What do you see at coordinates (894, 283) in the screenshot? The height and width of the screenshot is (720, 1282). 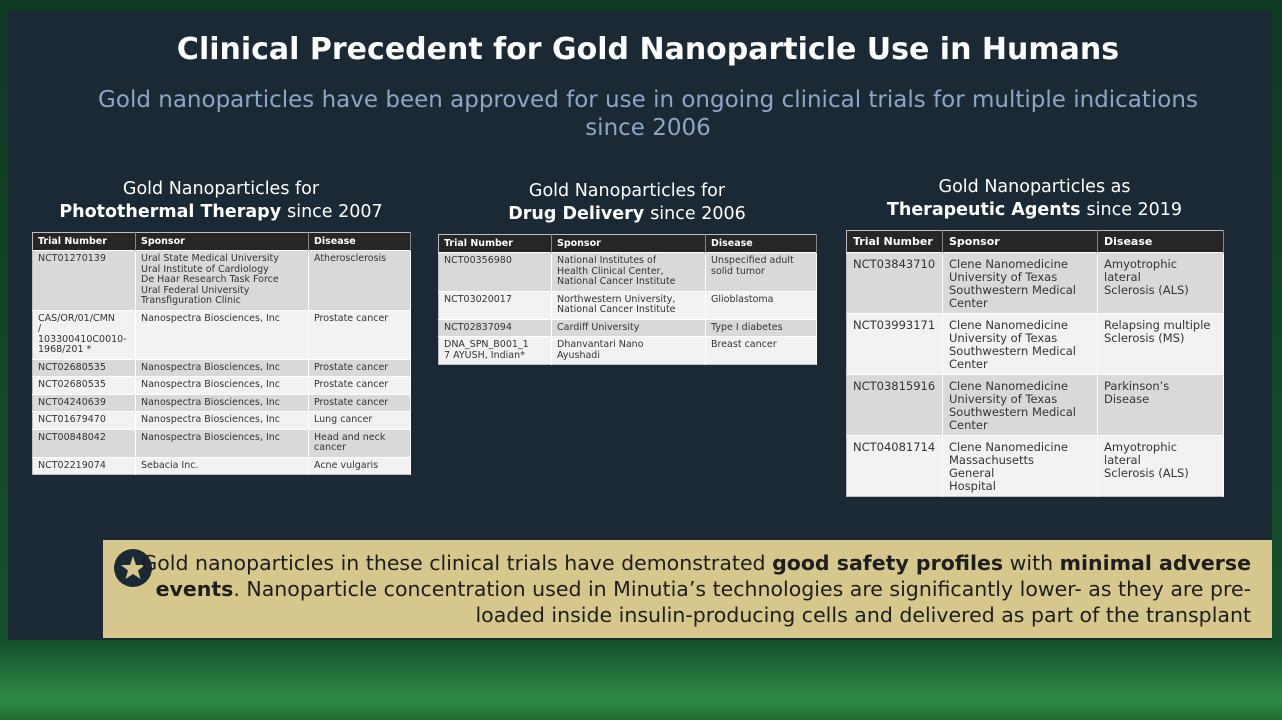 I see `table-cell: NCT03843710` at bounding box center [894, 283].